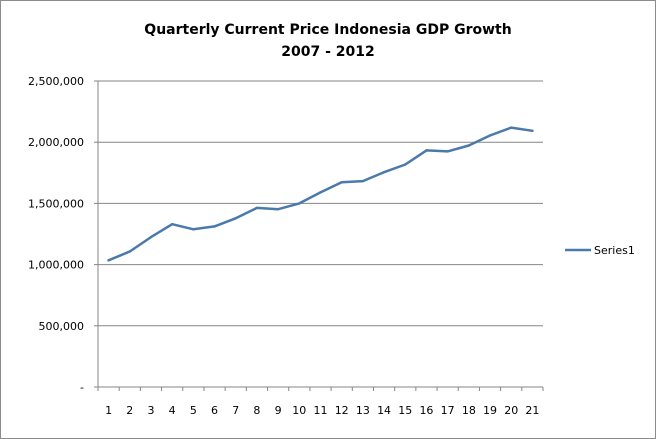  What do you see at coordinates (56, 142) in the screenshot?
I see `y-tick-label: 2,000,000` at bounding box center [56, 142].